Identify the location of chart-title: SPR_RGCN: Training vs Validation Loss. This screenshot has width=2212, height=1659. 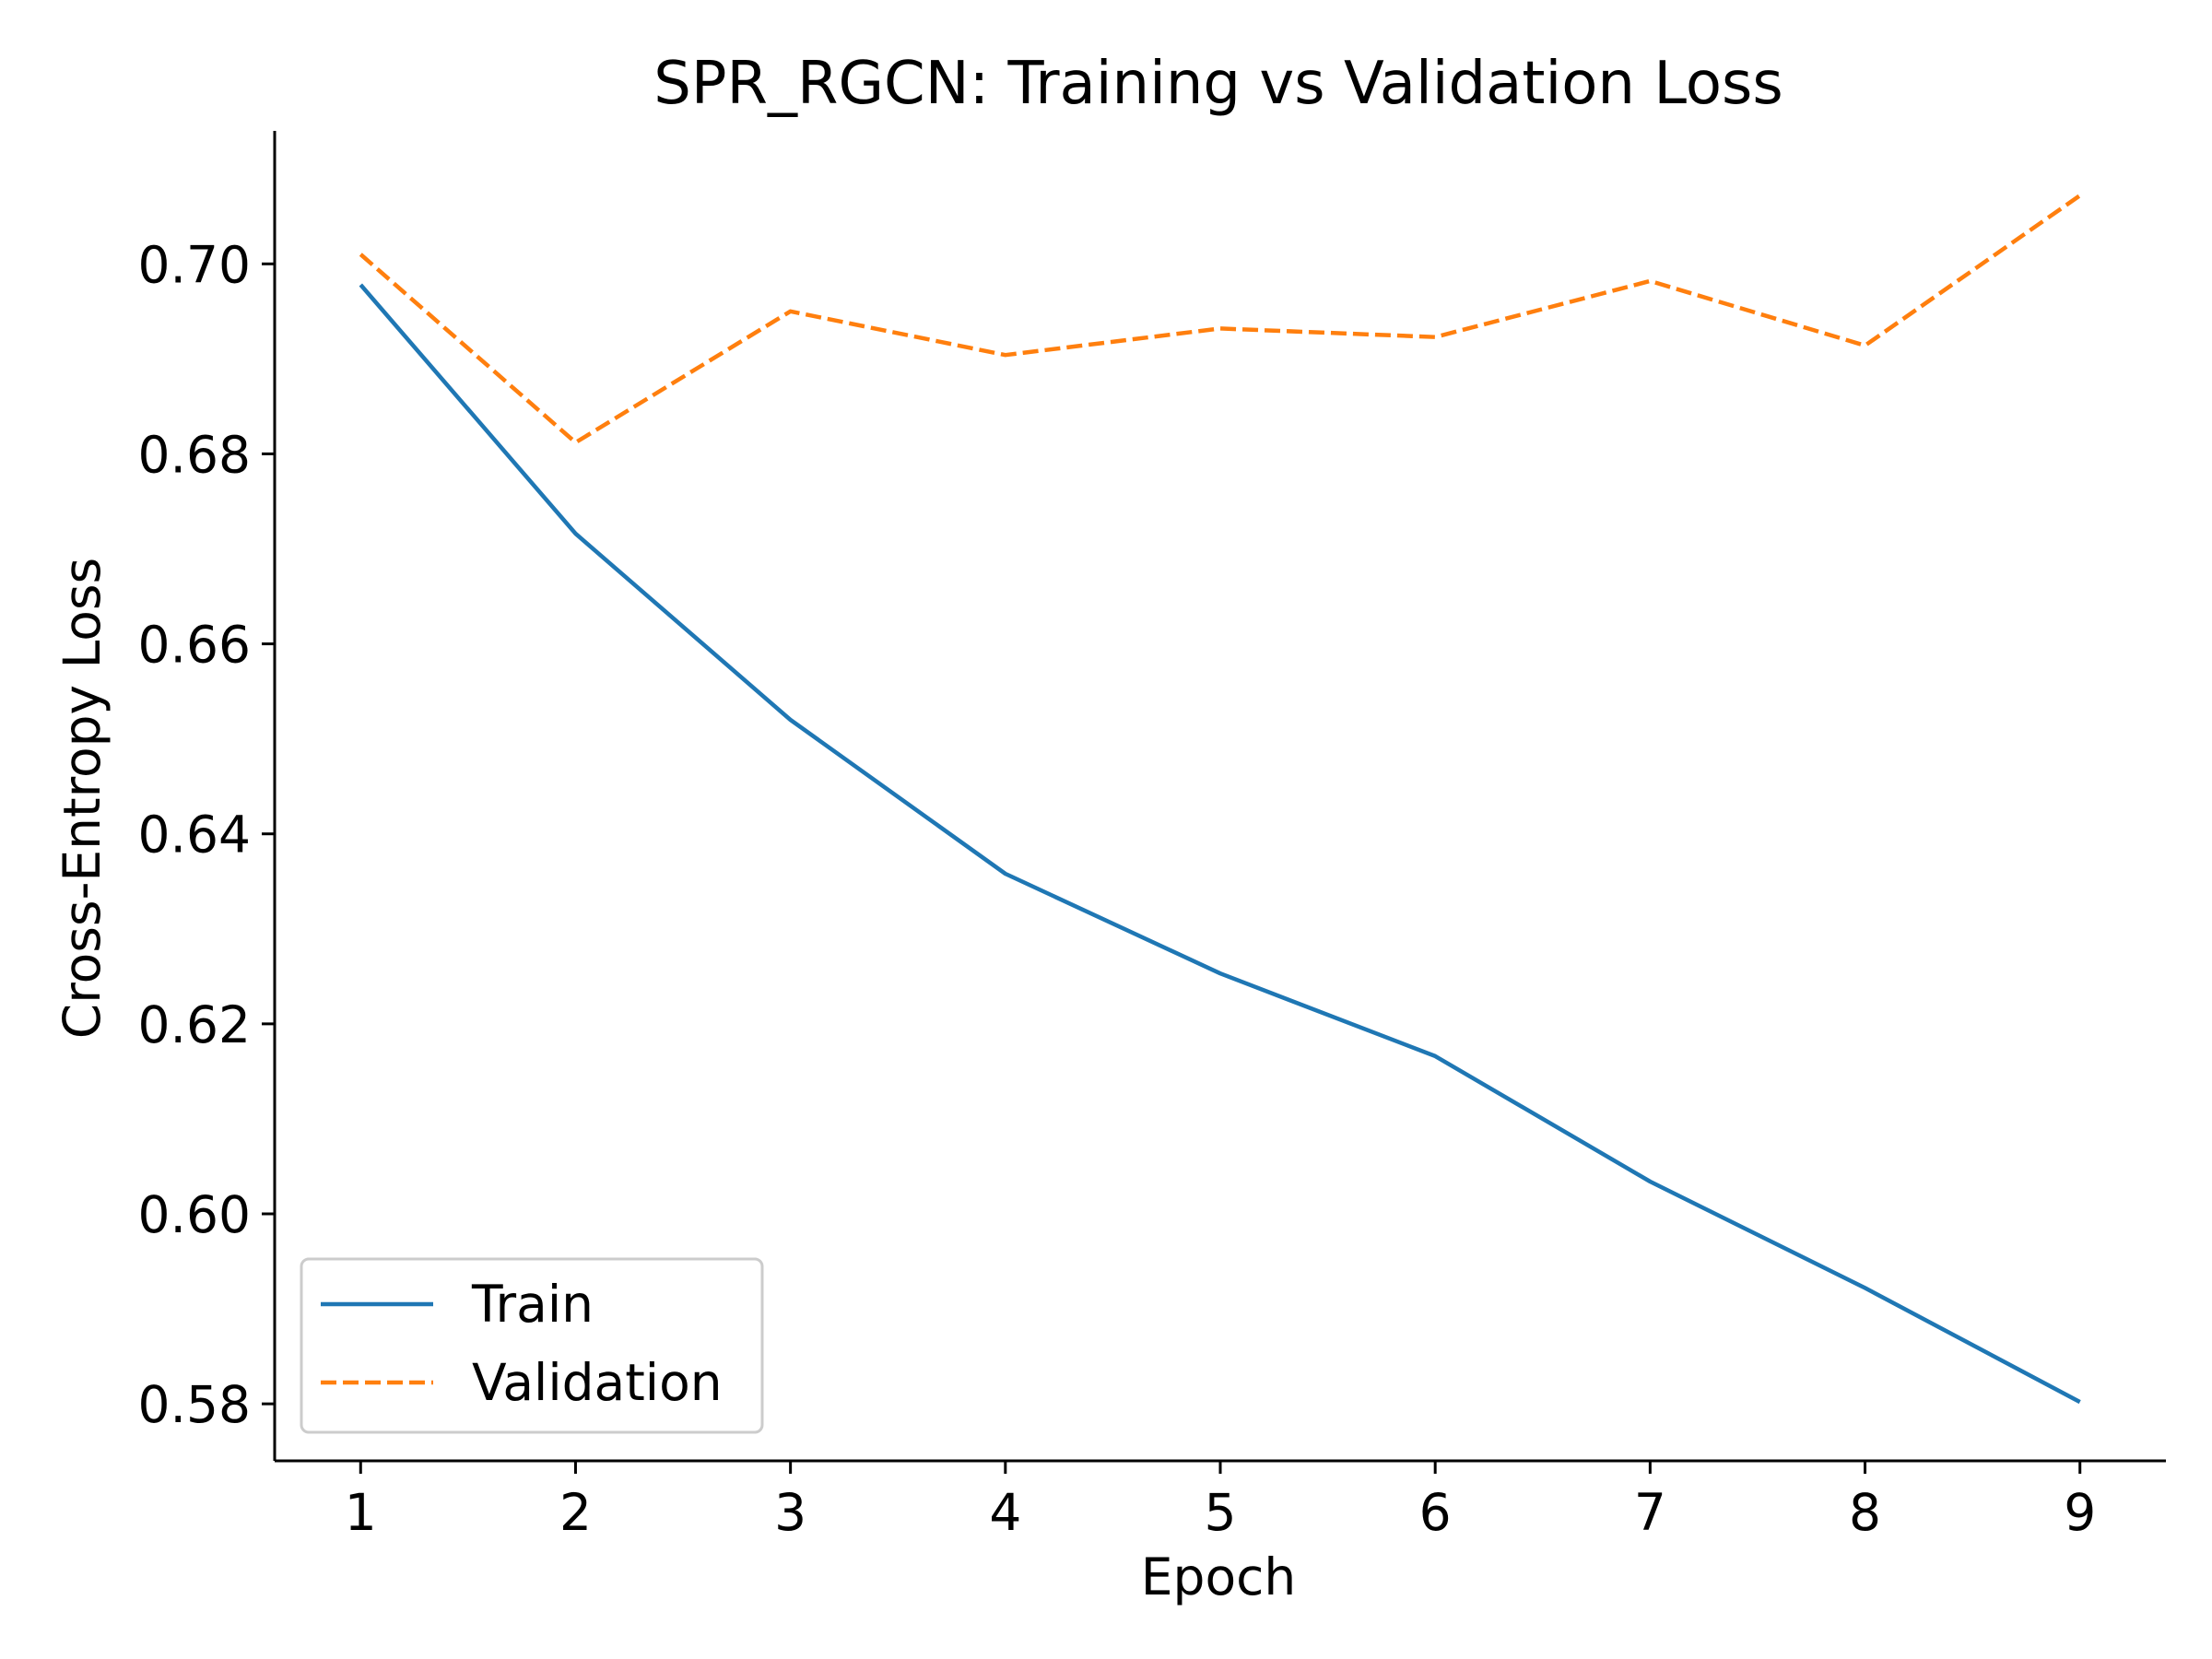
(1218, 84).